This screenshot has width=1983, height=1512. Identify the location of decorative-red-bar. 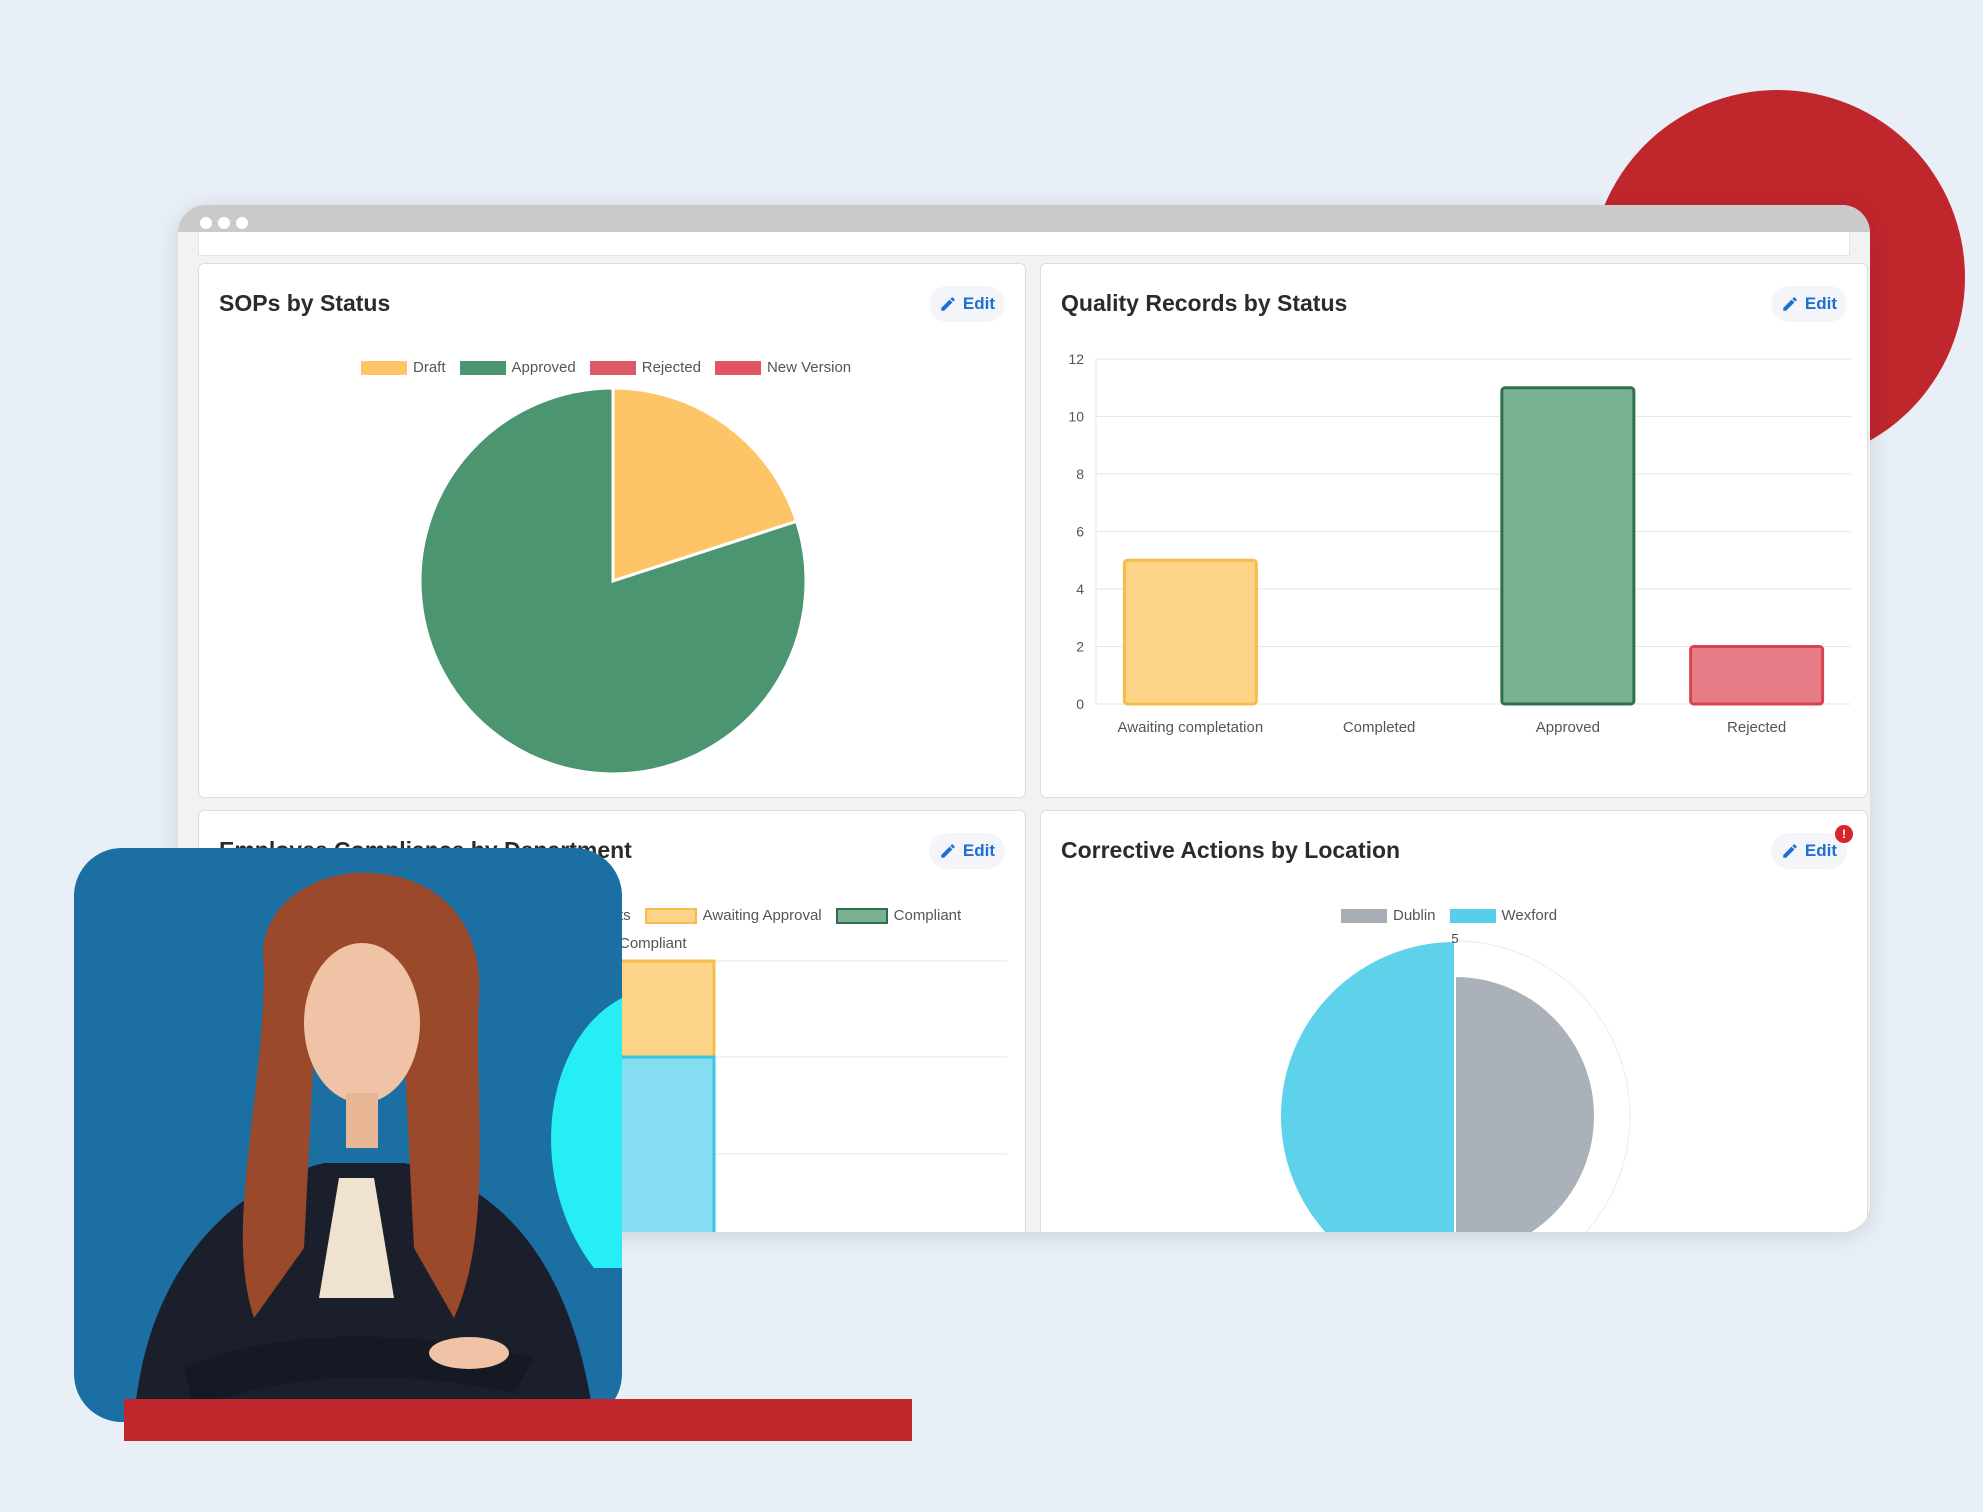
(518, 1420).